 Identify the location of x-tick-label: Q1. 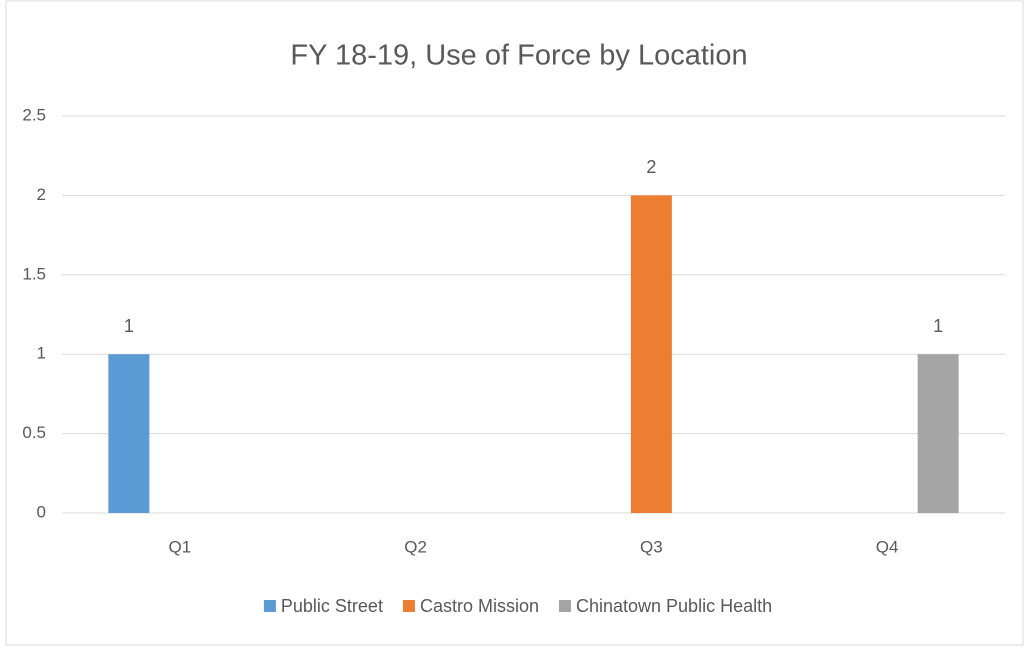
(180, 546).